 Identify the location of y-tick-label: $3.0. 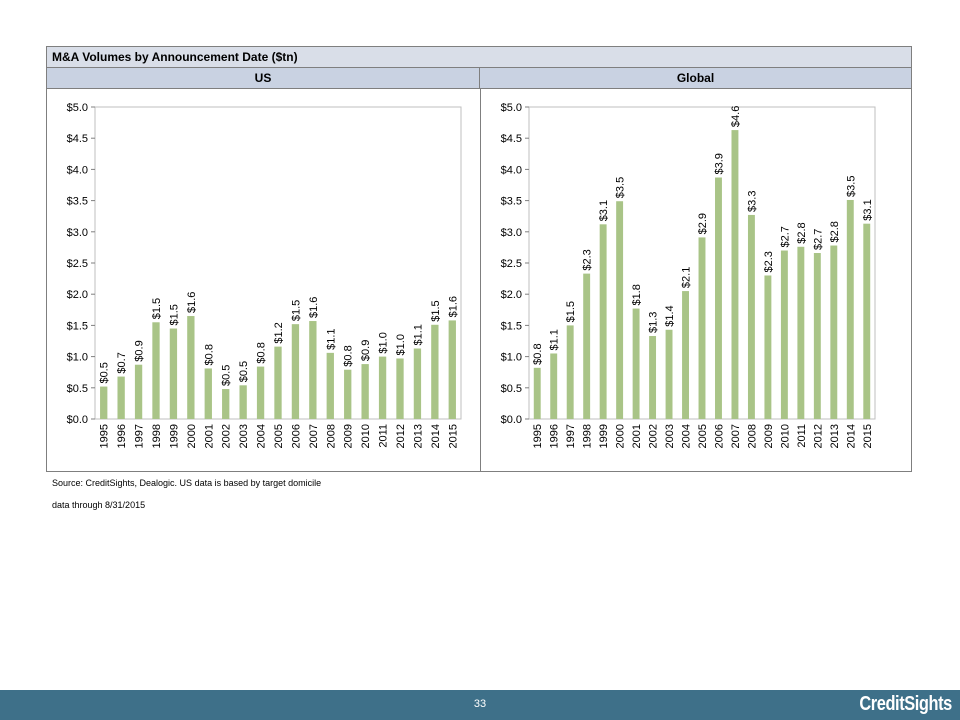
(77, 233).